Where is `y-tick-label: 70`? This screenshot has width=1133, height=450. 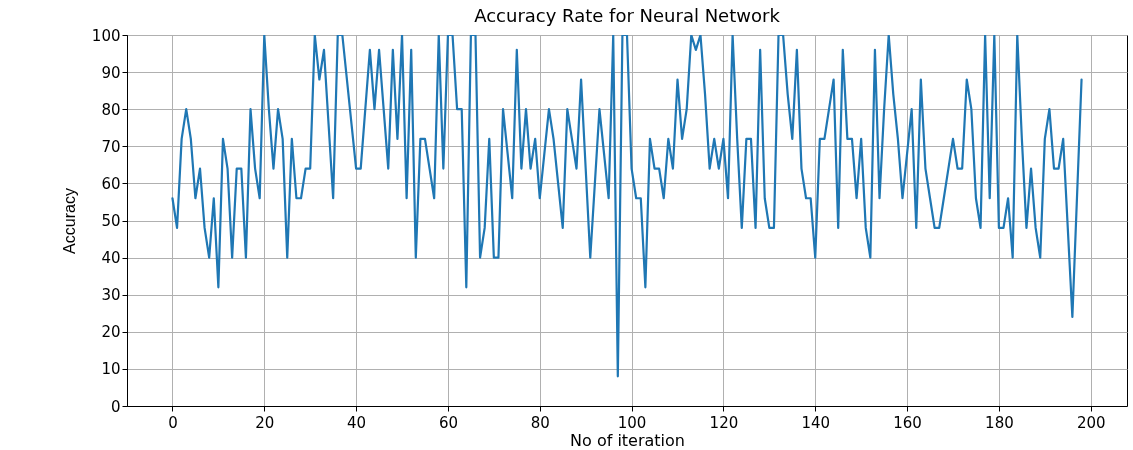
y-tick-label: 70 is located at coordinates (111, 146).